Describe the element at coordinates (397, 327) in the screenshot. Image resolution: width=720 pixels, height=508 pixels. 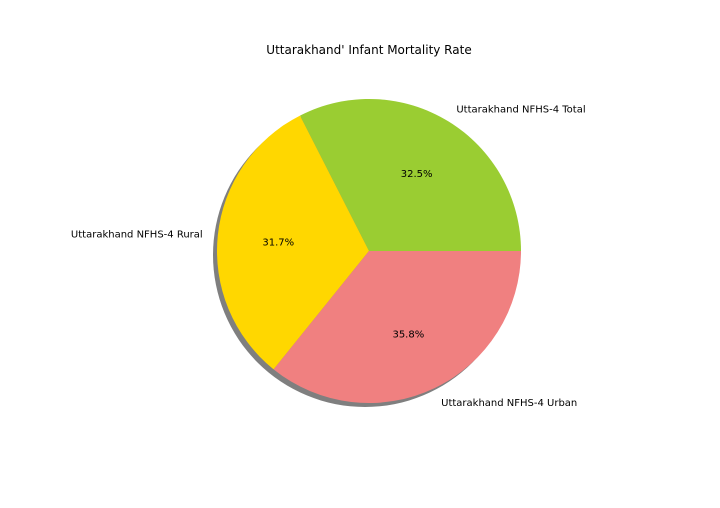
I see `pie-slice-uttarakhand-nfhs-4-urban` at that location.